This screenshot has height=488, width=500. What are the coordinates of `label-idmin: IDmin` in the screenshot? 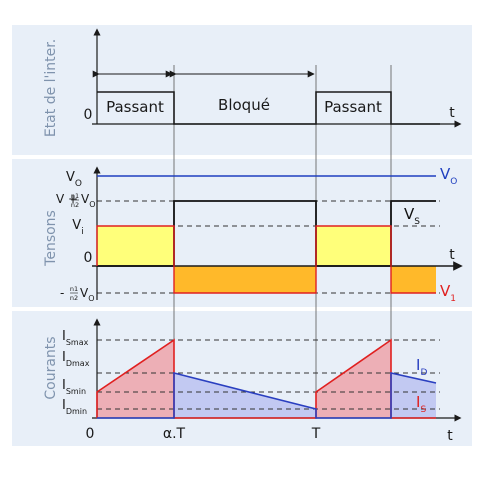 It's located at (74, 407).